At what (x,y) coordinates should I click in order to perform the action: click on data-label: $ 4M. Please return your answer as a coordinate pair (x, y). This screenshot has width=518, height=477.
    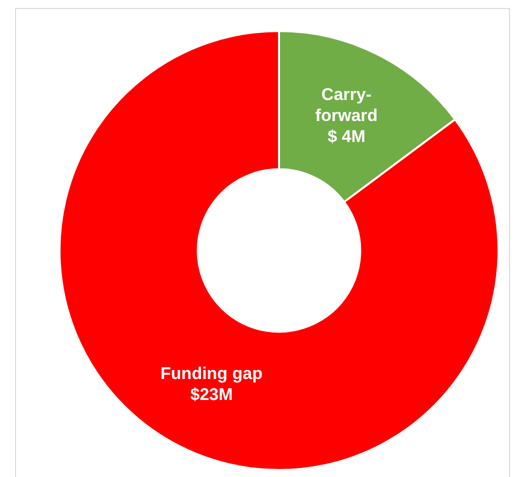
    Looking at the image, I should click on (347, 136).